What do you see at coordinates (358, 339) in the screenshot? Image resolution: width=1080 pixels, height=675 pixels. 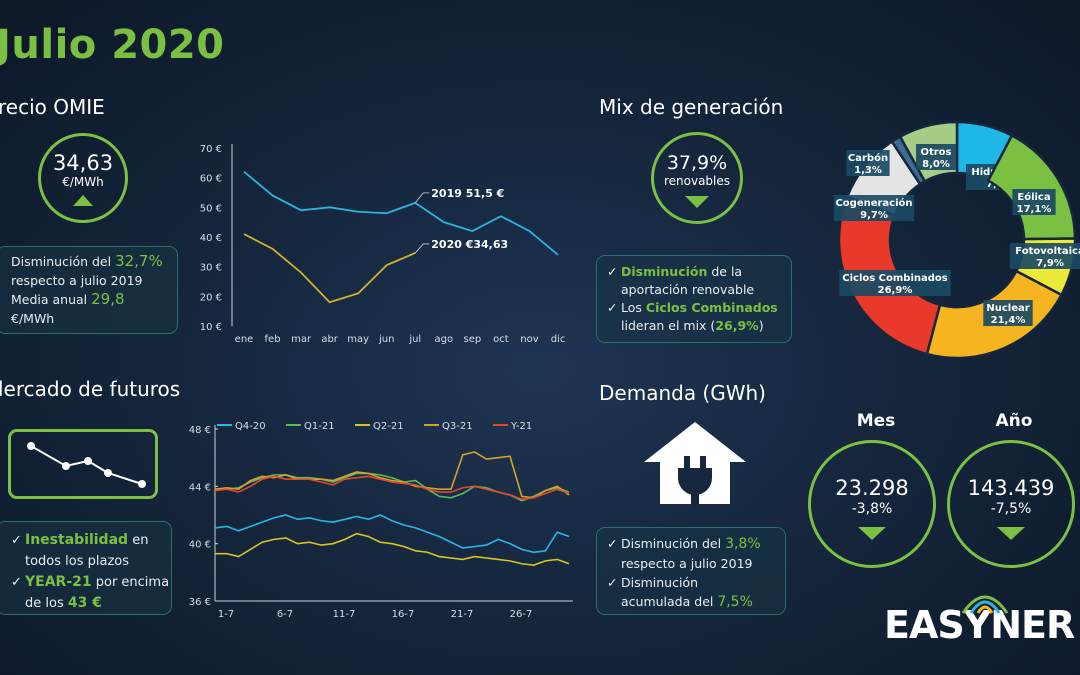 I see `x-tick-label: may` at bounding box center [358, 339].